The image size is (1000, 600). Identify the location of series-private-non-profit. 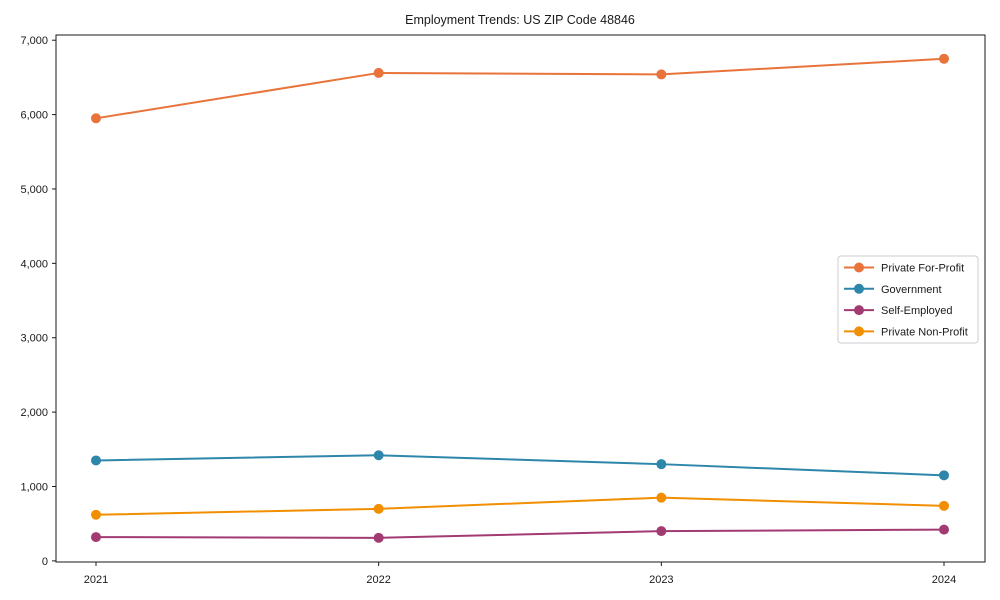
(520, 506).